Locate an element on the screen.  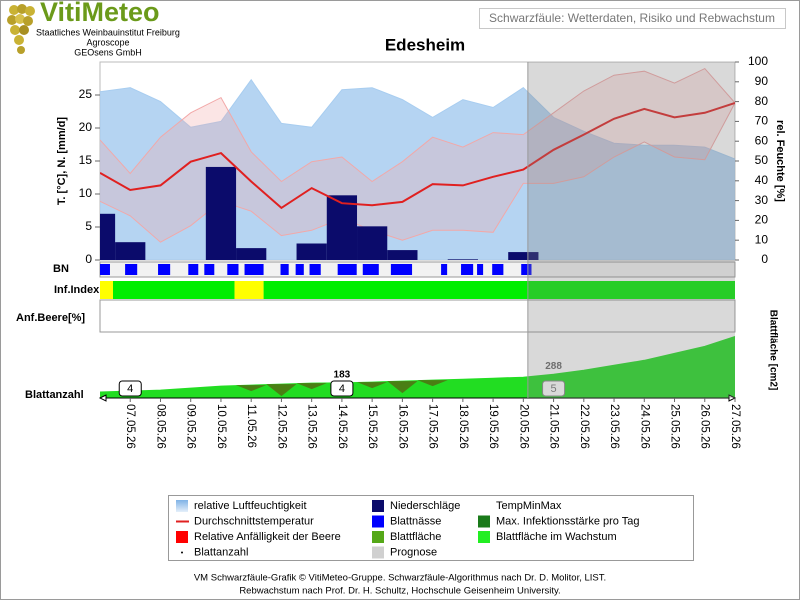
y2-tick-label: 90 is located at coordinates (762, 81).